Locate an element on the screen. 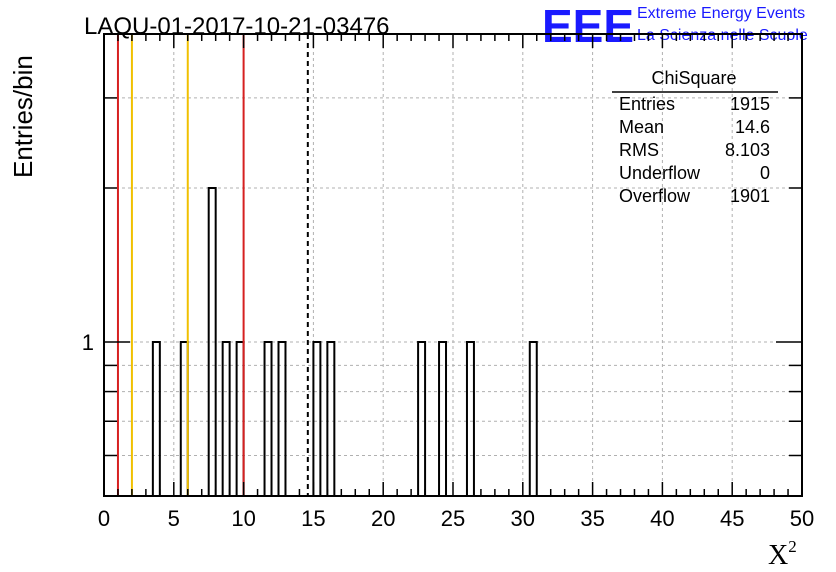  stats-value: 1901 is located at coordinates (750, 196).